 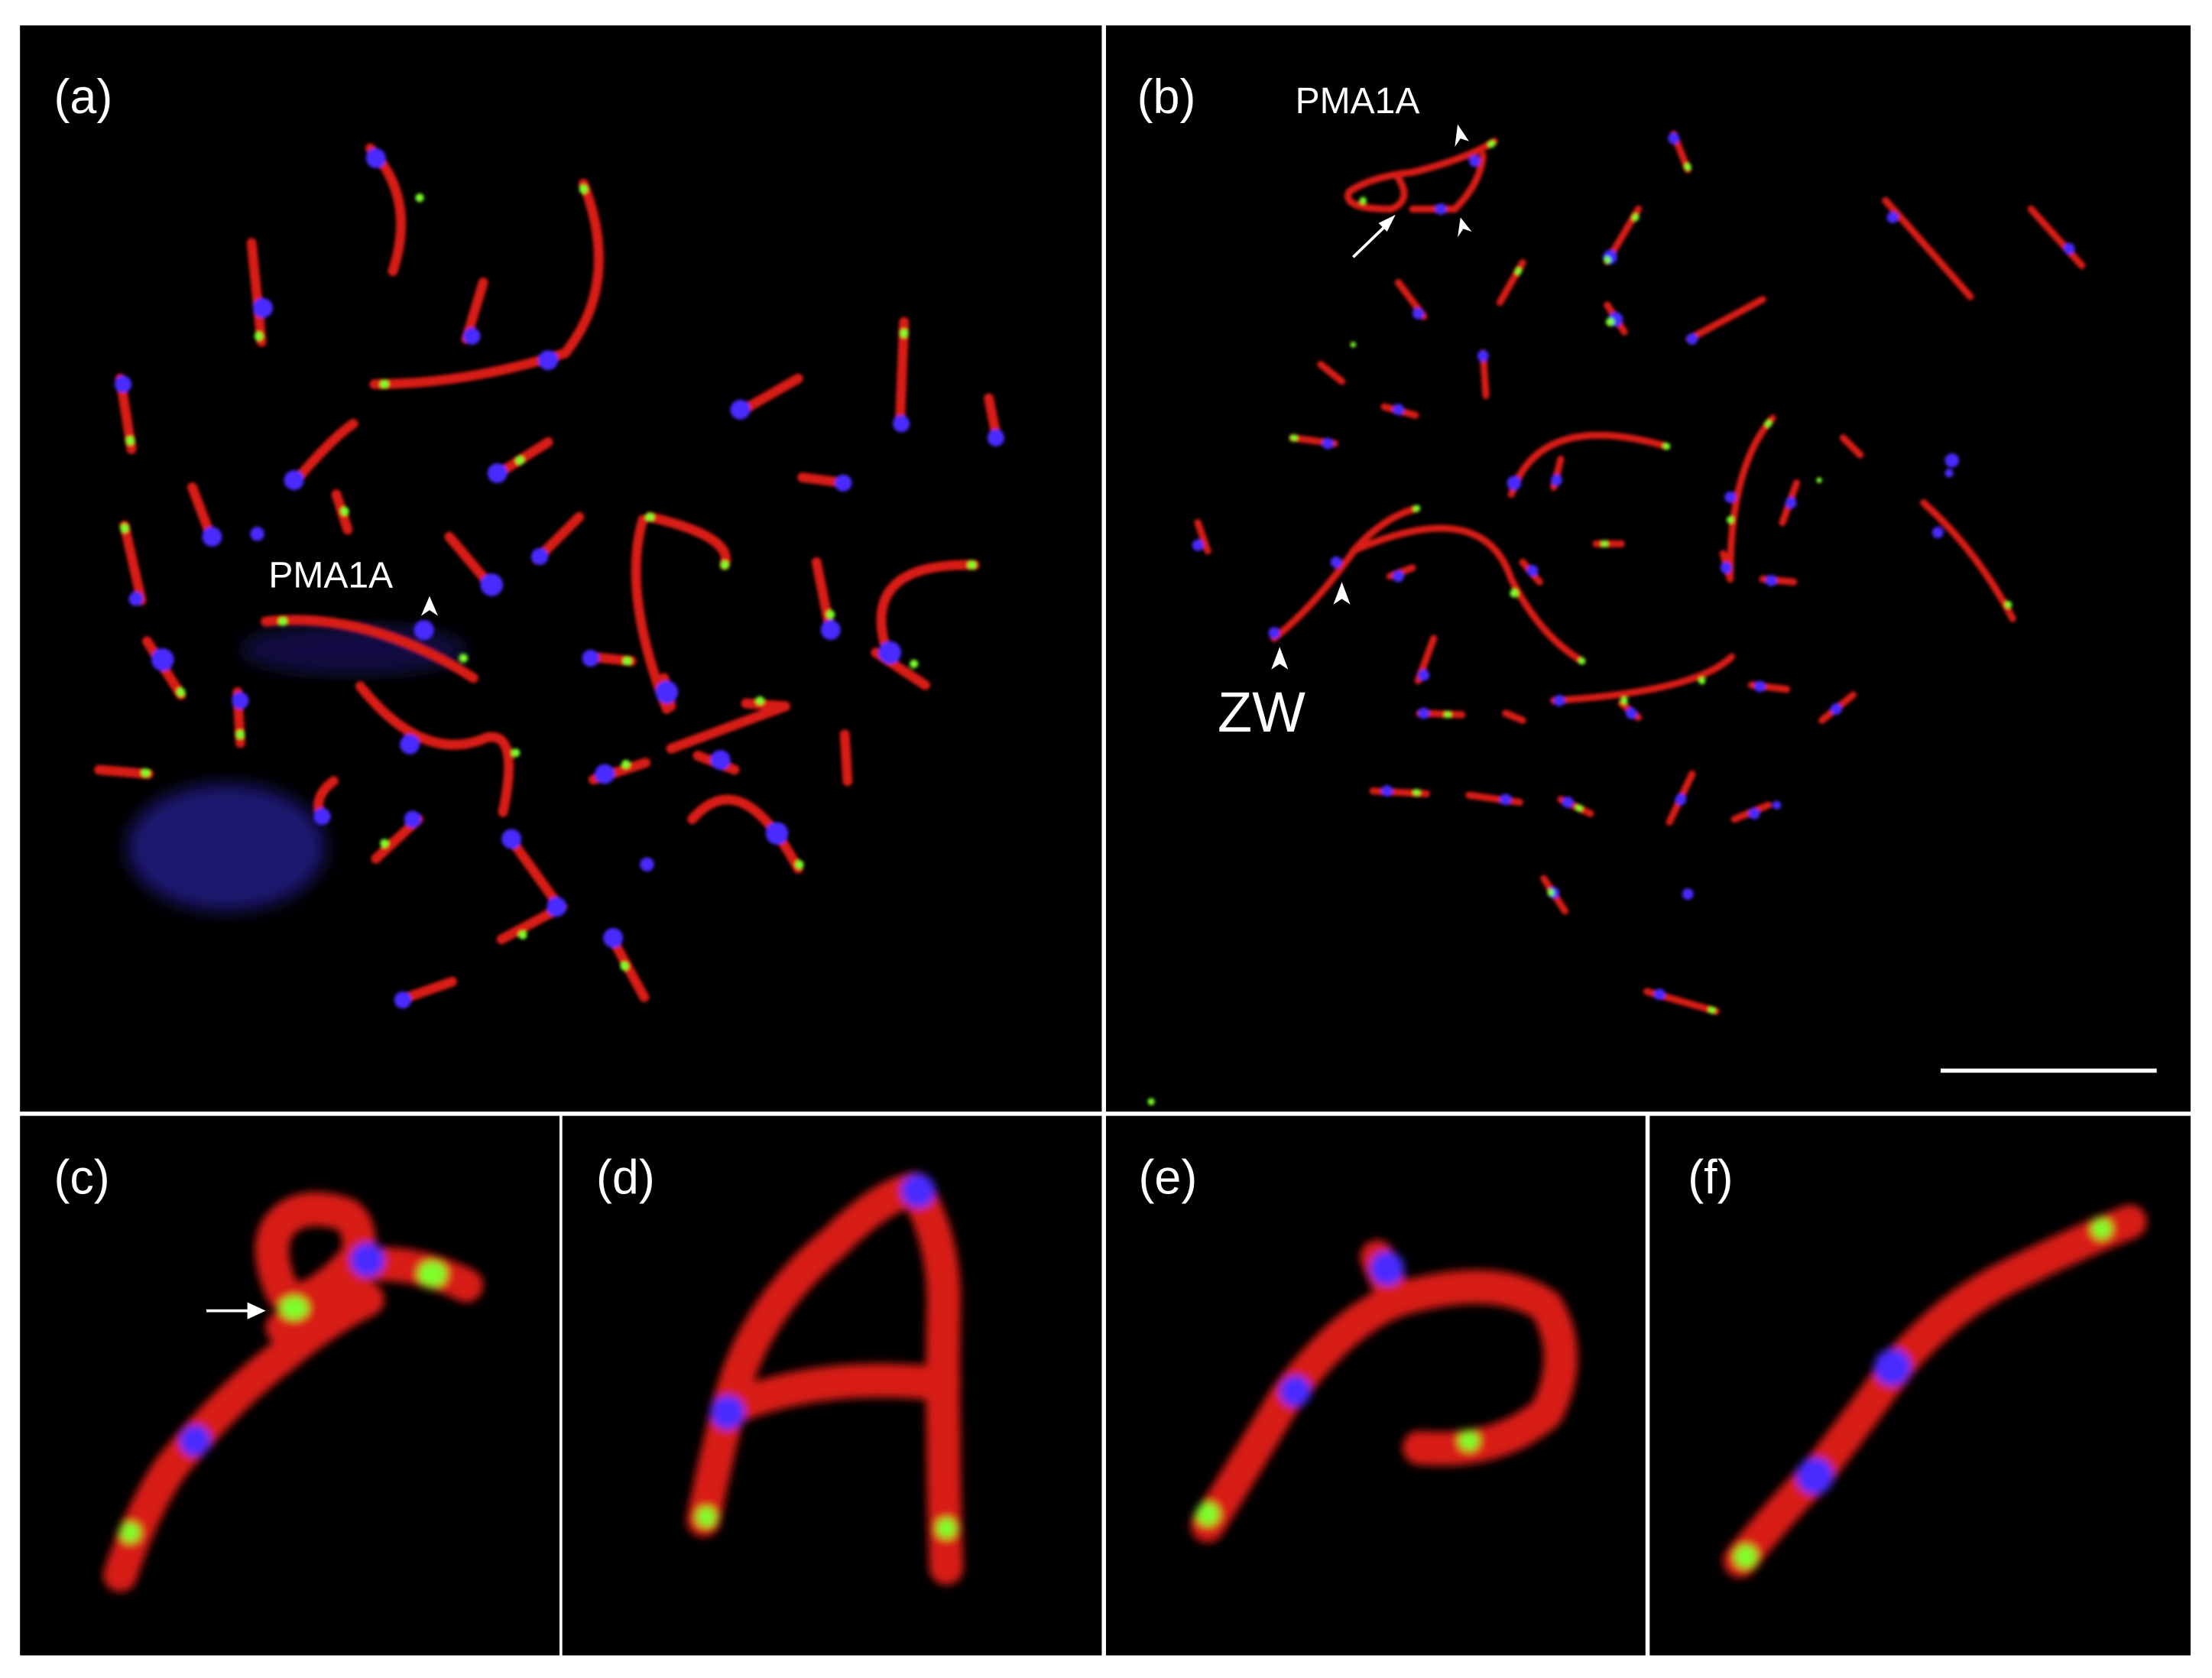 What do you see at coordinates (625, 1177) in the screenshot?
I see `panel-label: (d)` at bounding box center [625, 1177].